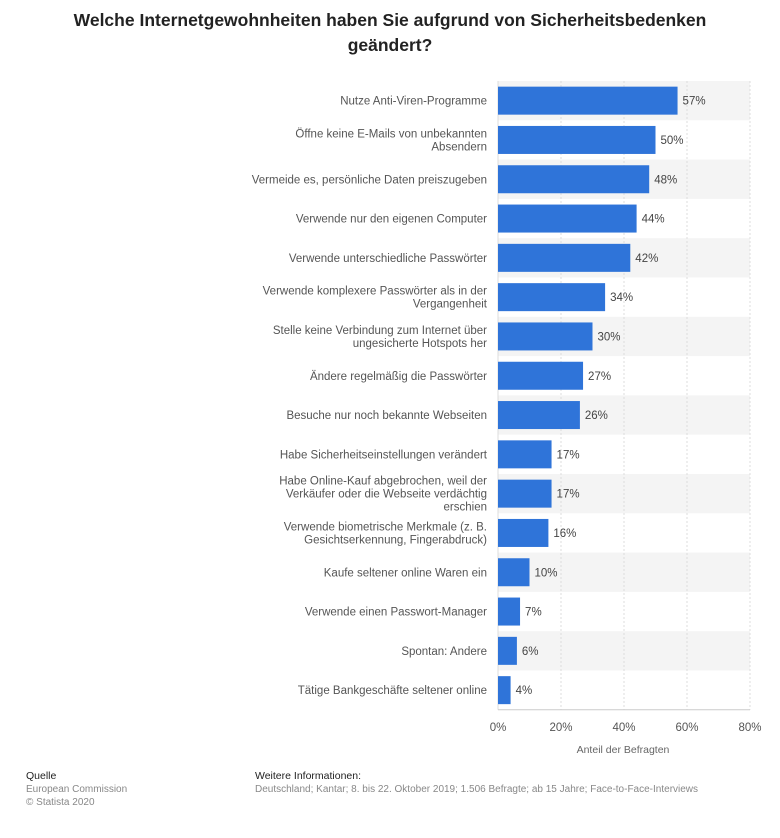  I want to click on tick-label: 20%, so click(560, 728).